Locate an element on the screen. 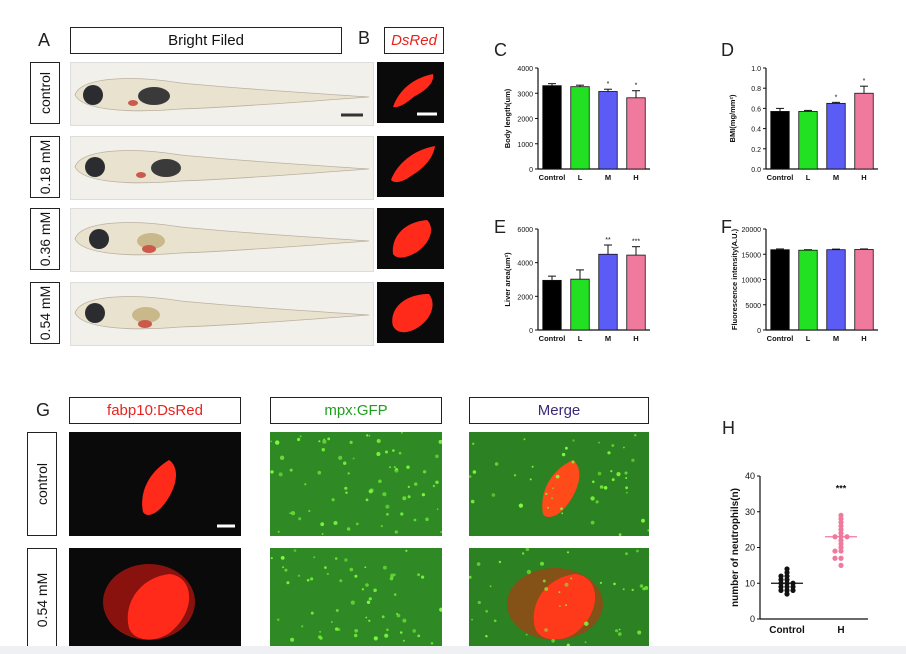 The image size is (906, 654). merge-header: Merge is located at coordinates (559, 410).